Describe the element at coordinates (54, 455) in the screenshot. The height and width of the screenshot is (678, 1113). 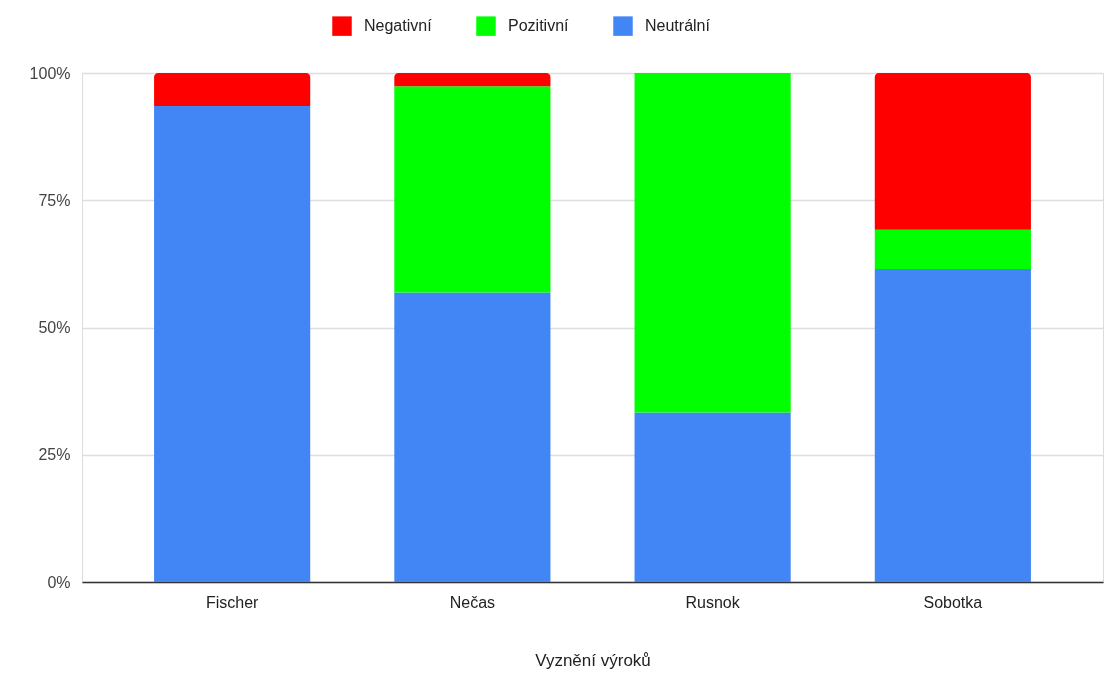
I see `y-tick-label: 25%` at that location.